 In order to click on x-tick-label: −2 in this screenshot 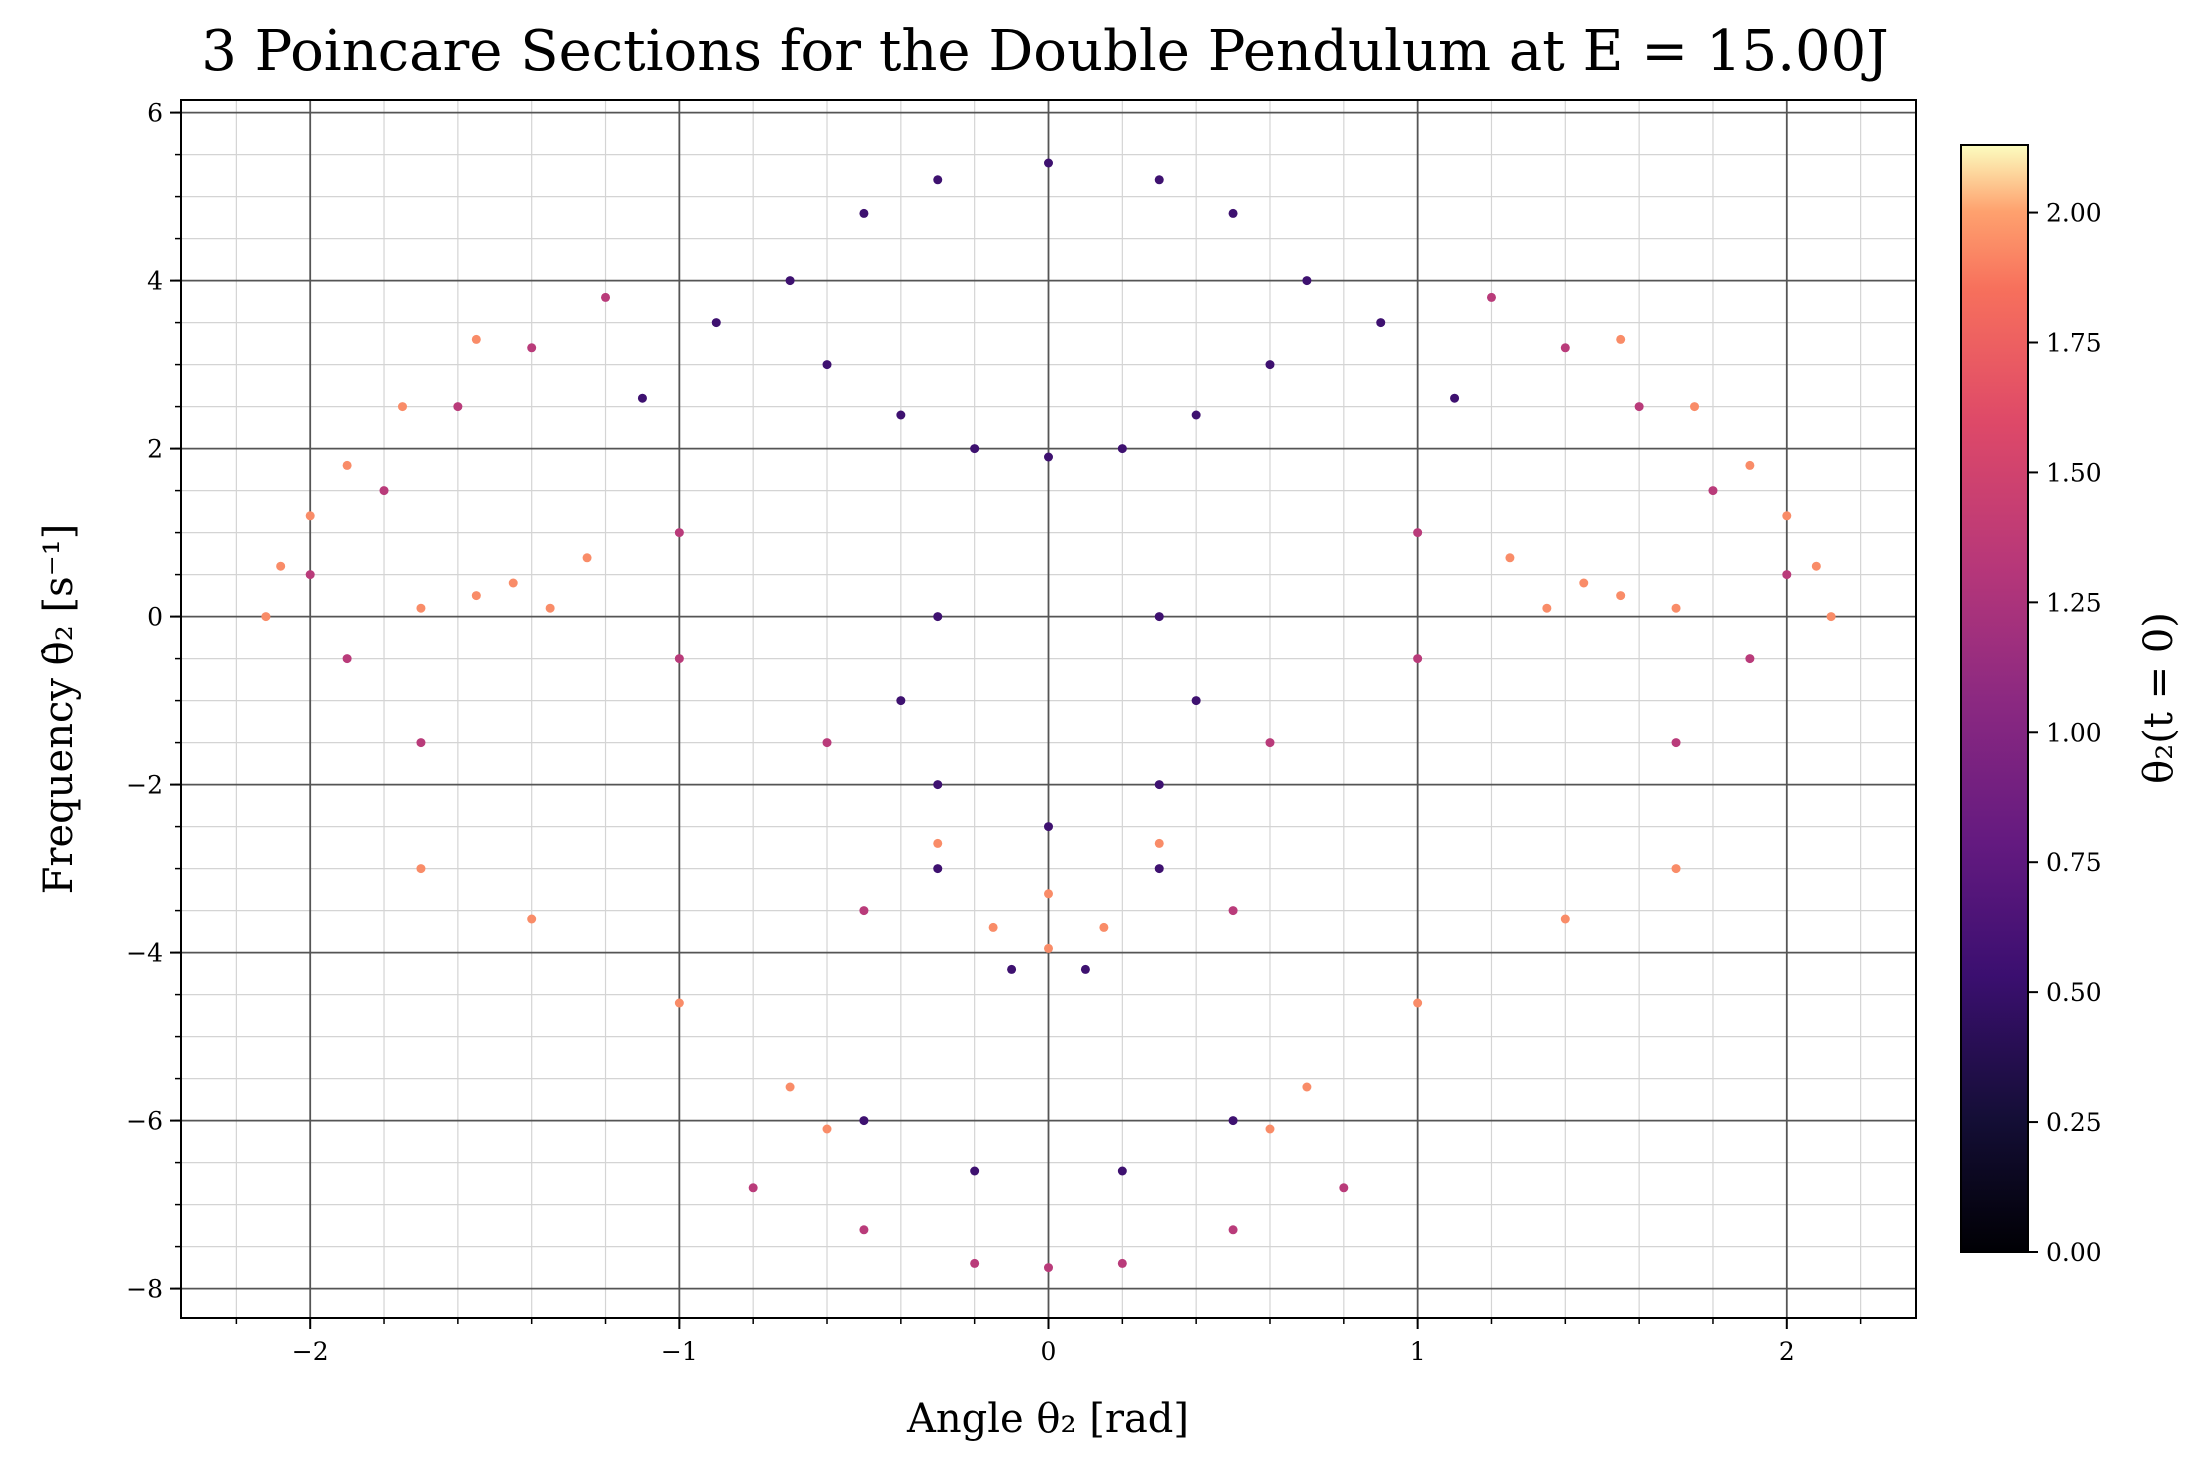, I will do `click(310, 1351)`.